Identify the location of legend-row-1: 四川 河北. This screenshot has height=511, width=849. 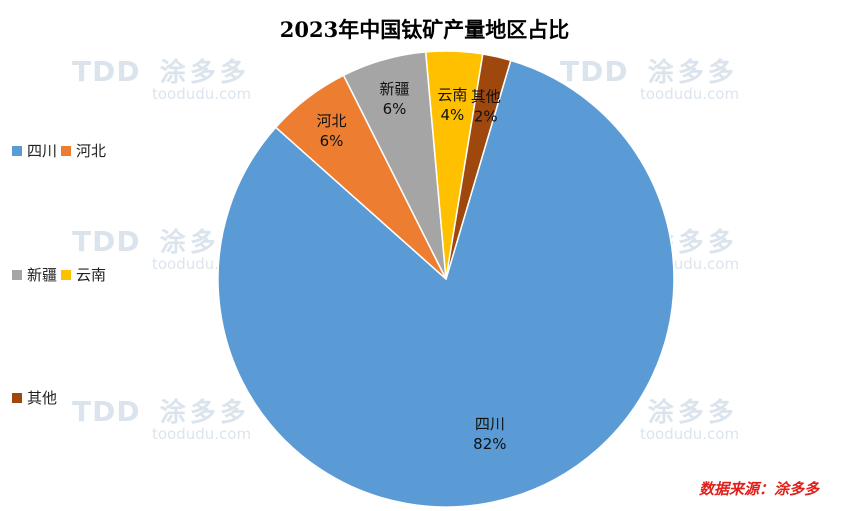
(59, 150).